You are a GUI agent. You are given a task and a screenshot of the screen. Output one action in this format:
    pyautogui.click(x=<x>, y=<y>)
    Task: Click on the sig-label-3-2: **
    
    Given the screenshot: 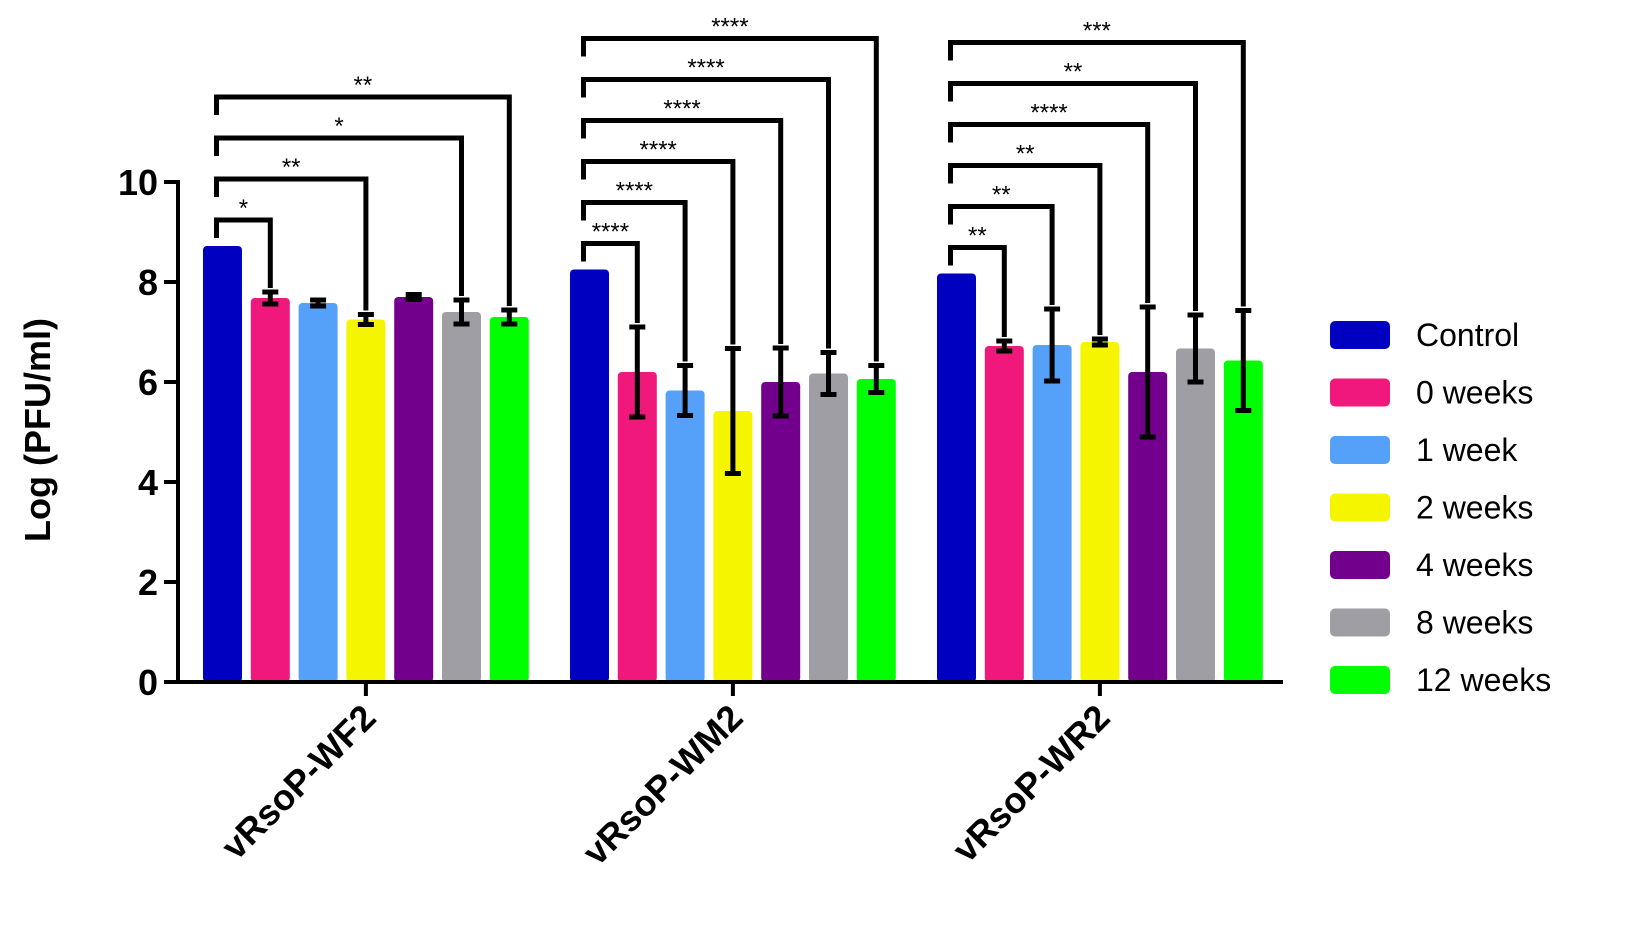 What is the action you would take?
    pyautogui.click(x=1001, y=195)
    